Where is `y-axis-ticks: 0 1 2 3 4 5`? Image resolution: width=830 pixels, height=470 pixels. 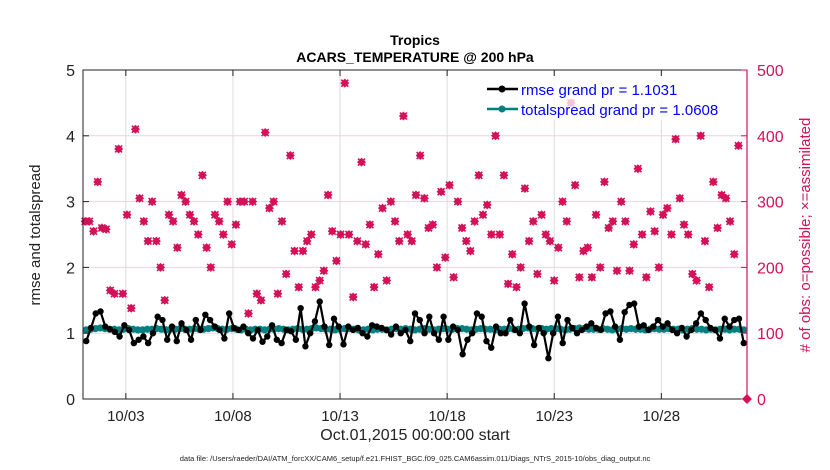
y-axis-ticks: 0 1 2 3 4 5 is located at coordinates (77, 236).